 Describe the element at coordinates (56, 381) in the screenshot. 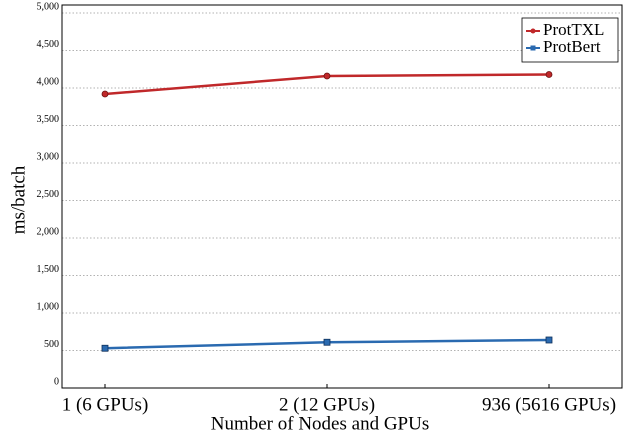

I see `y-tick-label: 0` at that location.